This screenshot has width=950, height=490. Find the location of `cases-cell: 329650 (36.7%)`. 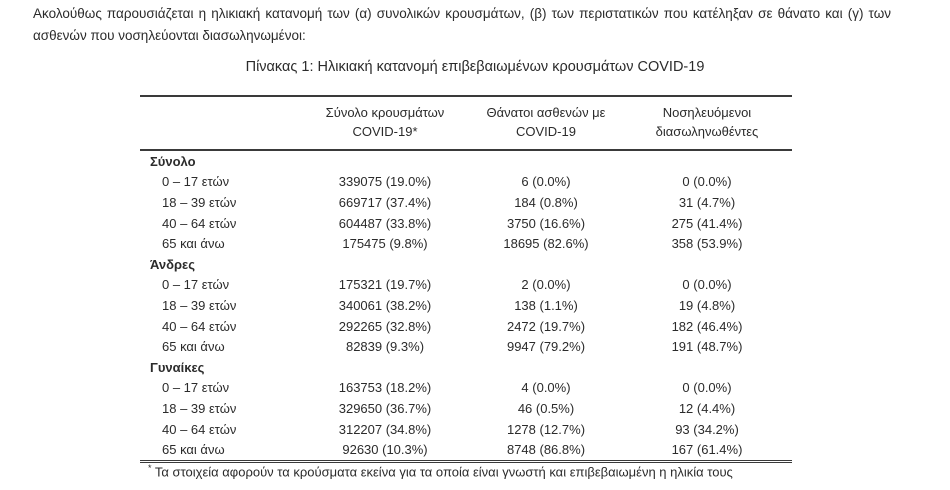

cases-cell: 329650 (36.7%) is located at coordinates (385, 408).